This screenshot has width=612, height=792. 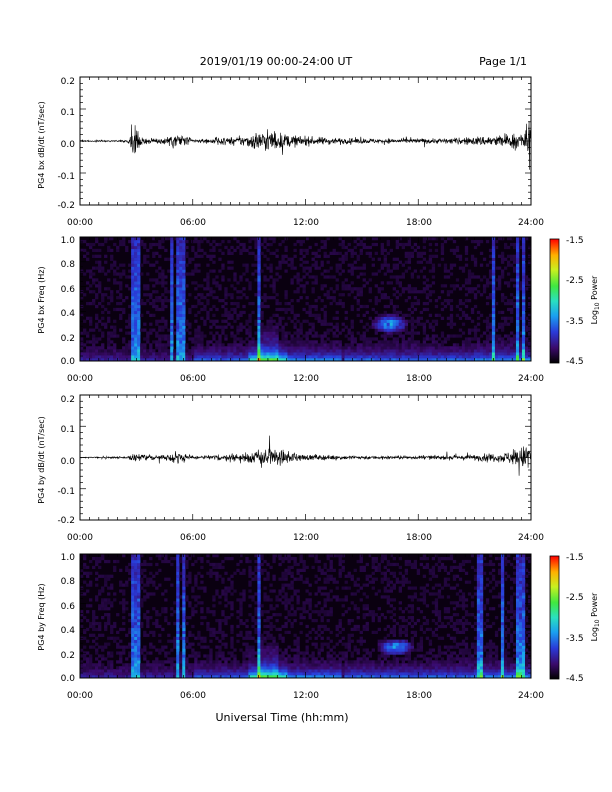 I want to click on p2-ytick-0: 1.0, so click(x=68, y=241).